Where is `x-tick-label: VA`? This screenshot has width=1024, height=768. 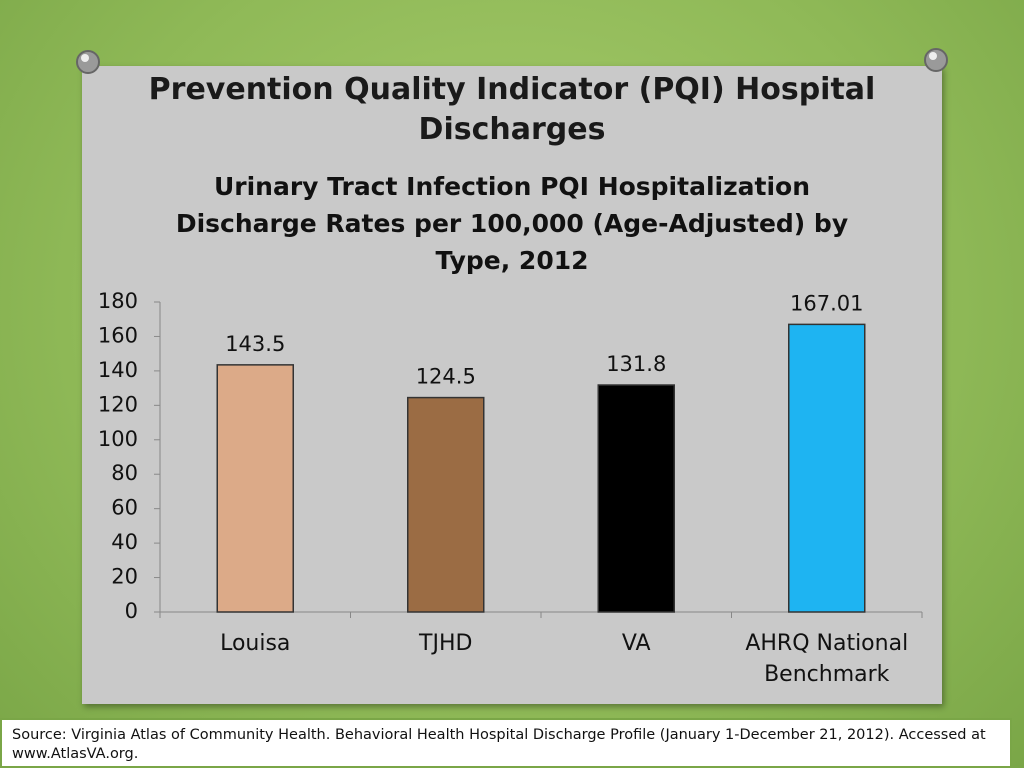 x-tick-label: VA is located at coordinates (636, 643).